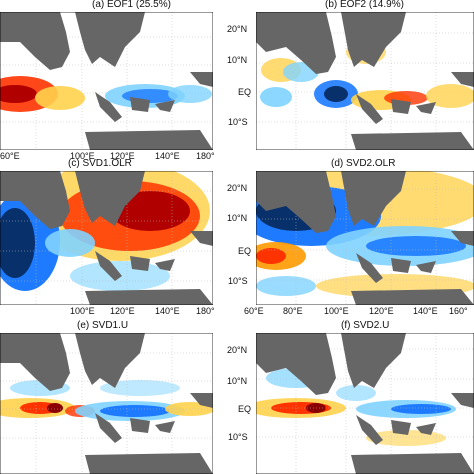  Describe the element at coordinates (336, 311) in the screenshot. I see `panel-d-lon-2: 100°E` at that location.